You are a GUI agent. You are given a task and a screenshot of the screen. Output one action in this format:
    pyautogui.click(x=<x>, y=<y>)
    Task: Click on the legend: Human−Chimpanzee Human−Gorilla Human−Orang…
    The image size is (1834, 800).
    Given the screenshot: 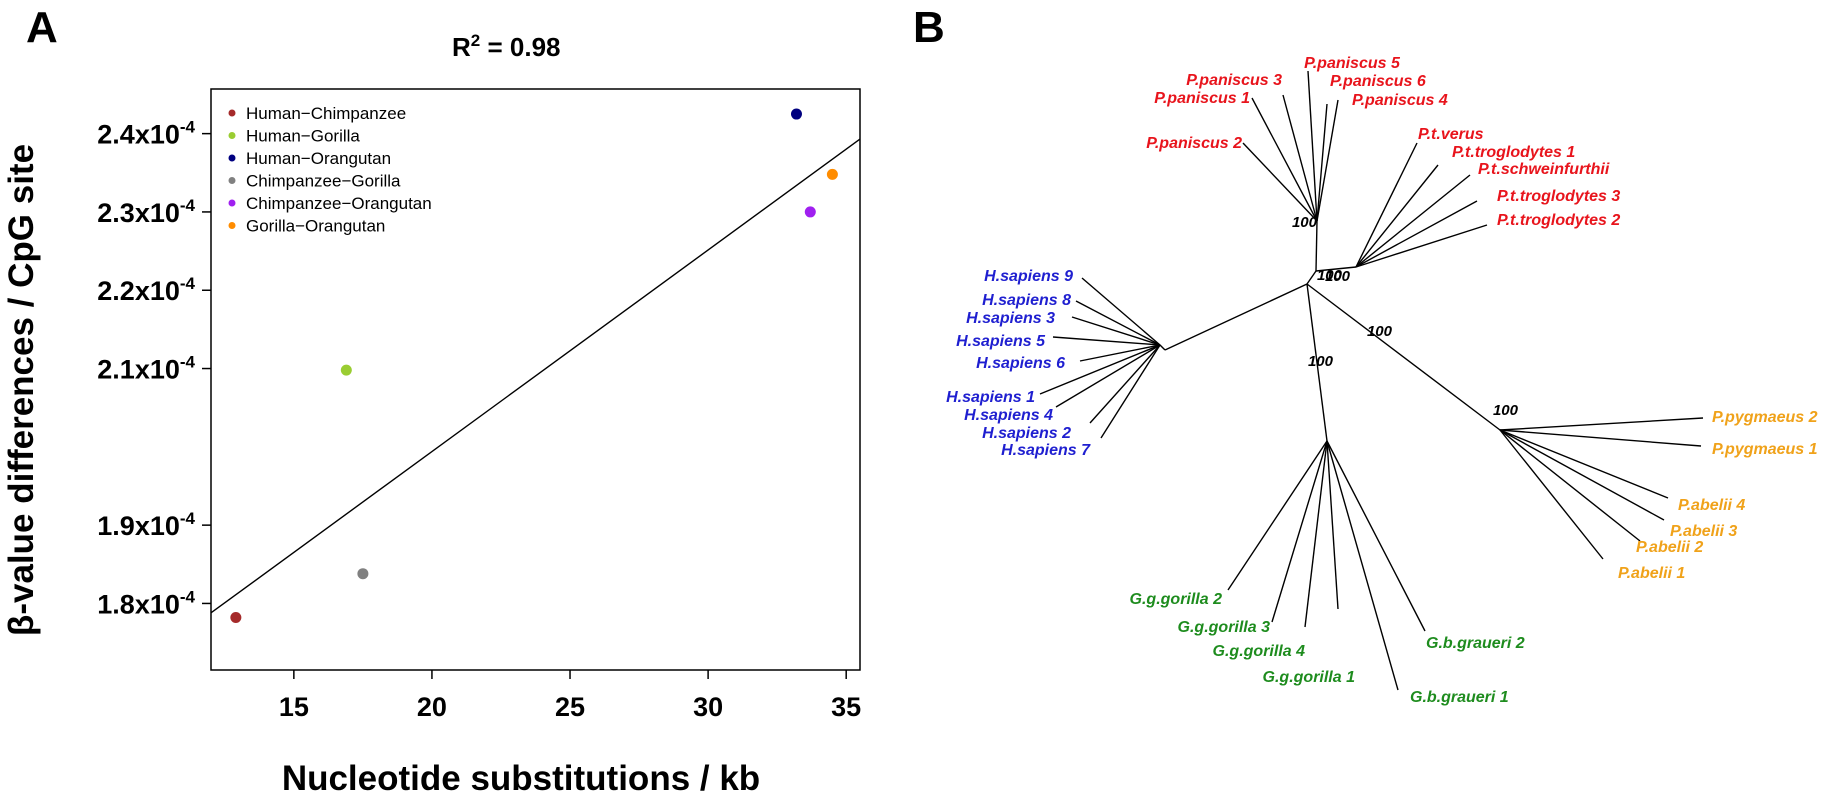 What is the action you would take?
    pyautogui.click(x=330, y=170)
    